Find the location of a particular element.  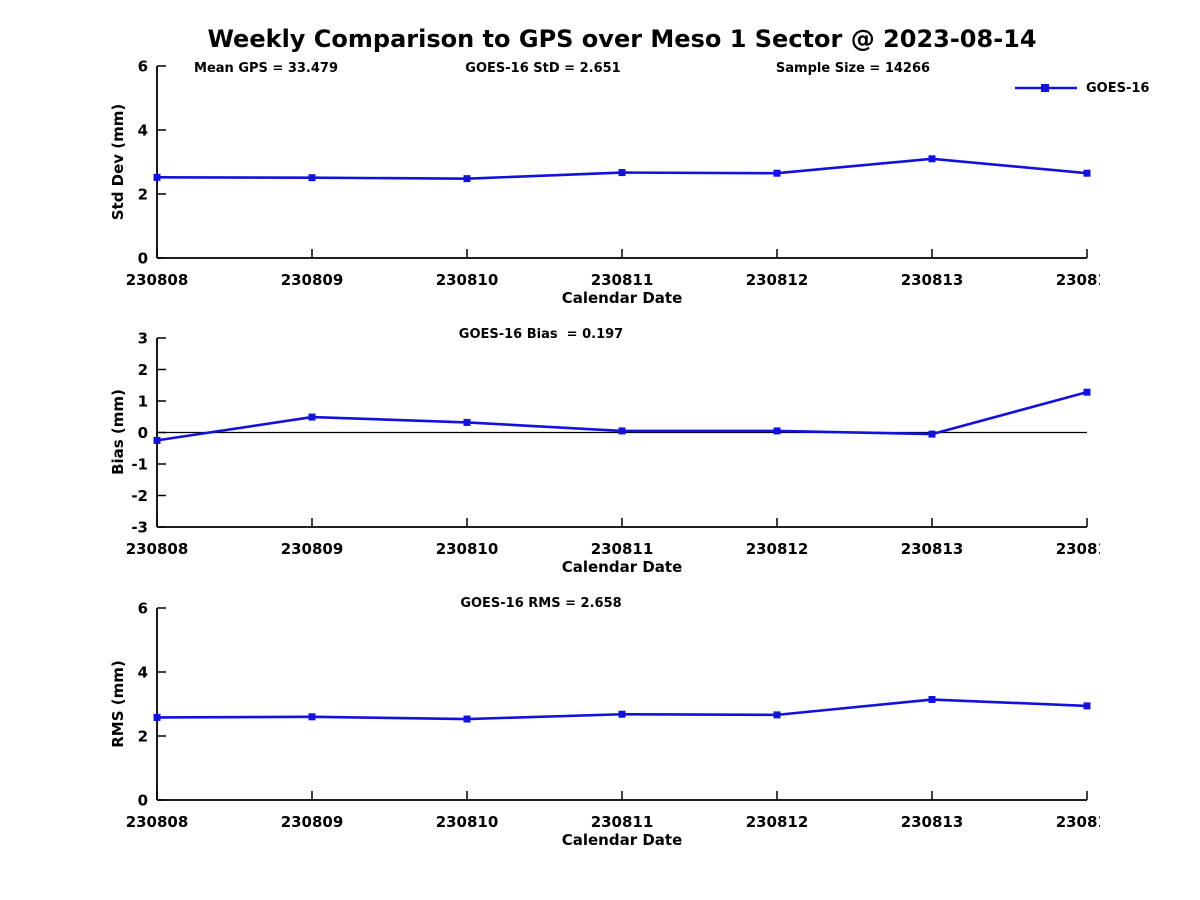

y-axis-label-std-dev: Std Dev (mm) is located at coordinates (118, 162).